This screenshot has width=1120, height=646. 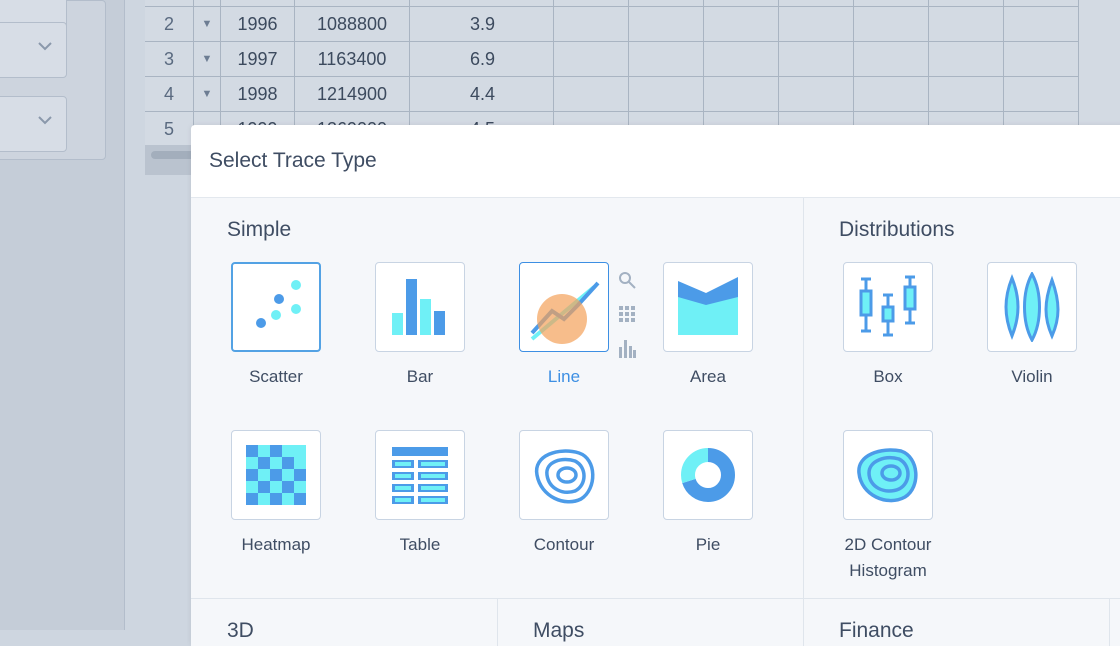 I want to click on trace-area-tile, so click(x=708, y=307).